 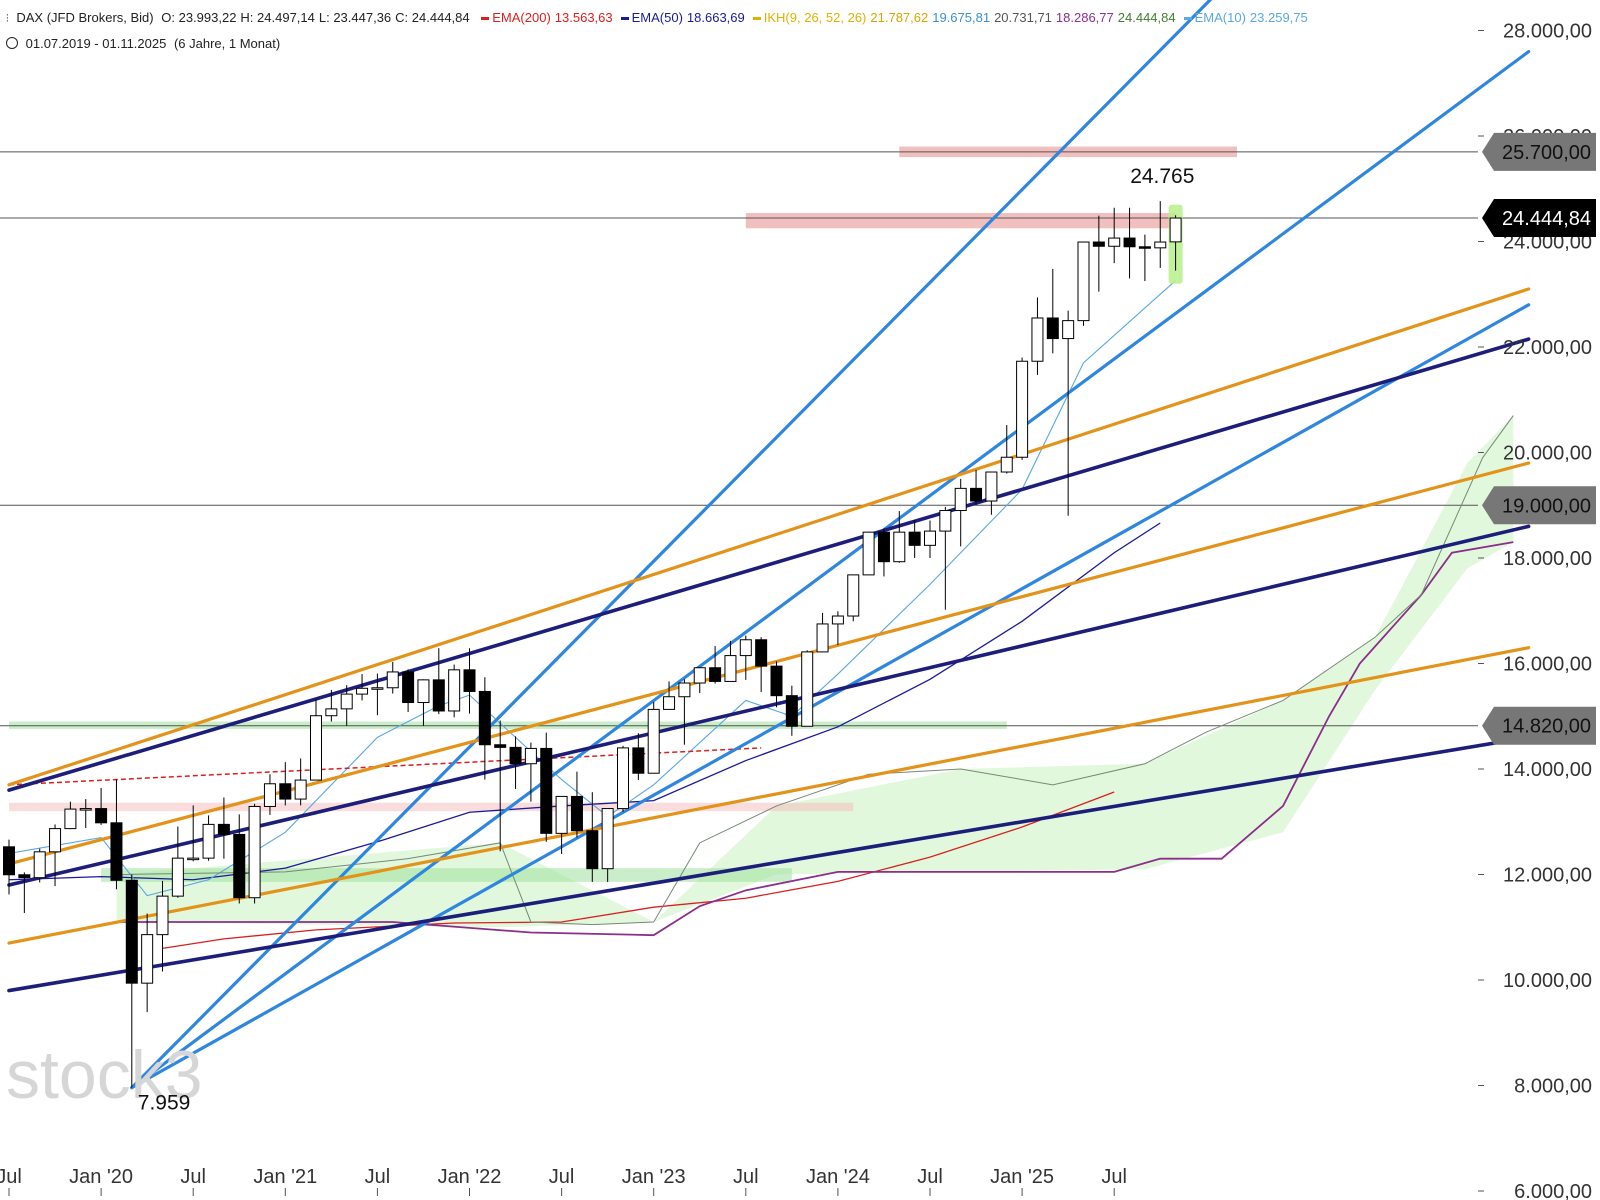 I want to click on price-label-text: 24.444,84, so click(x=1546, y=219).